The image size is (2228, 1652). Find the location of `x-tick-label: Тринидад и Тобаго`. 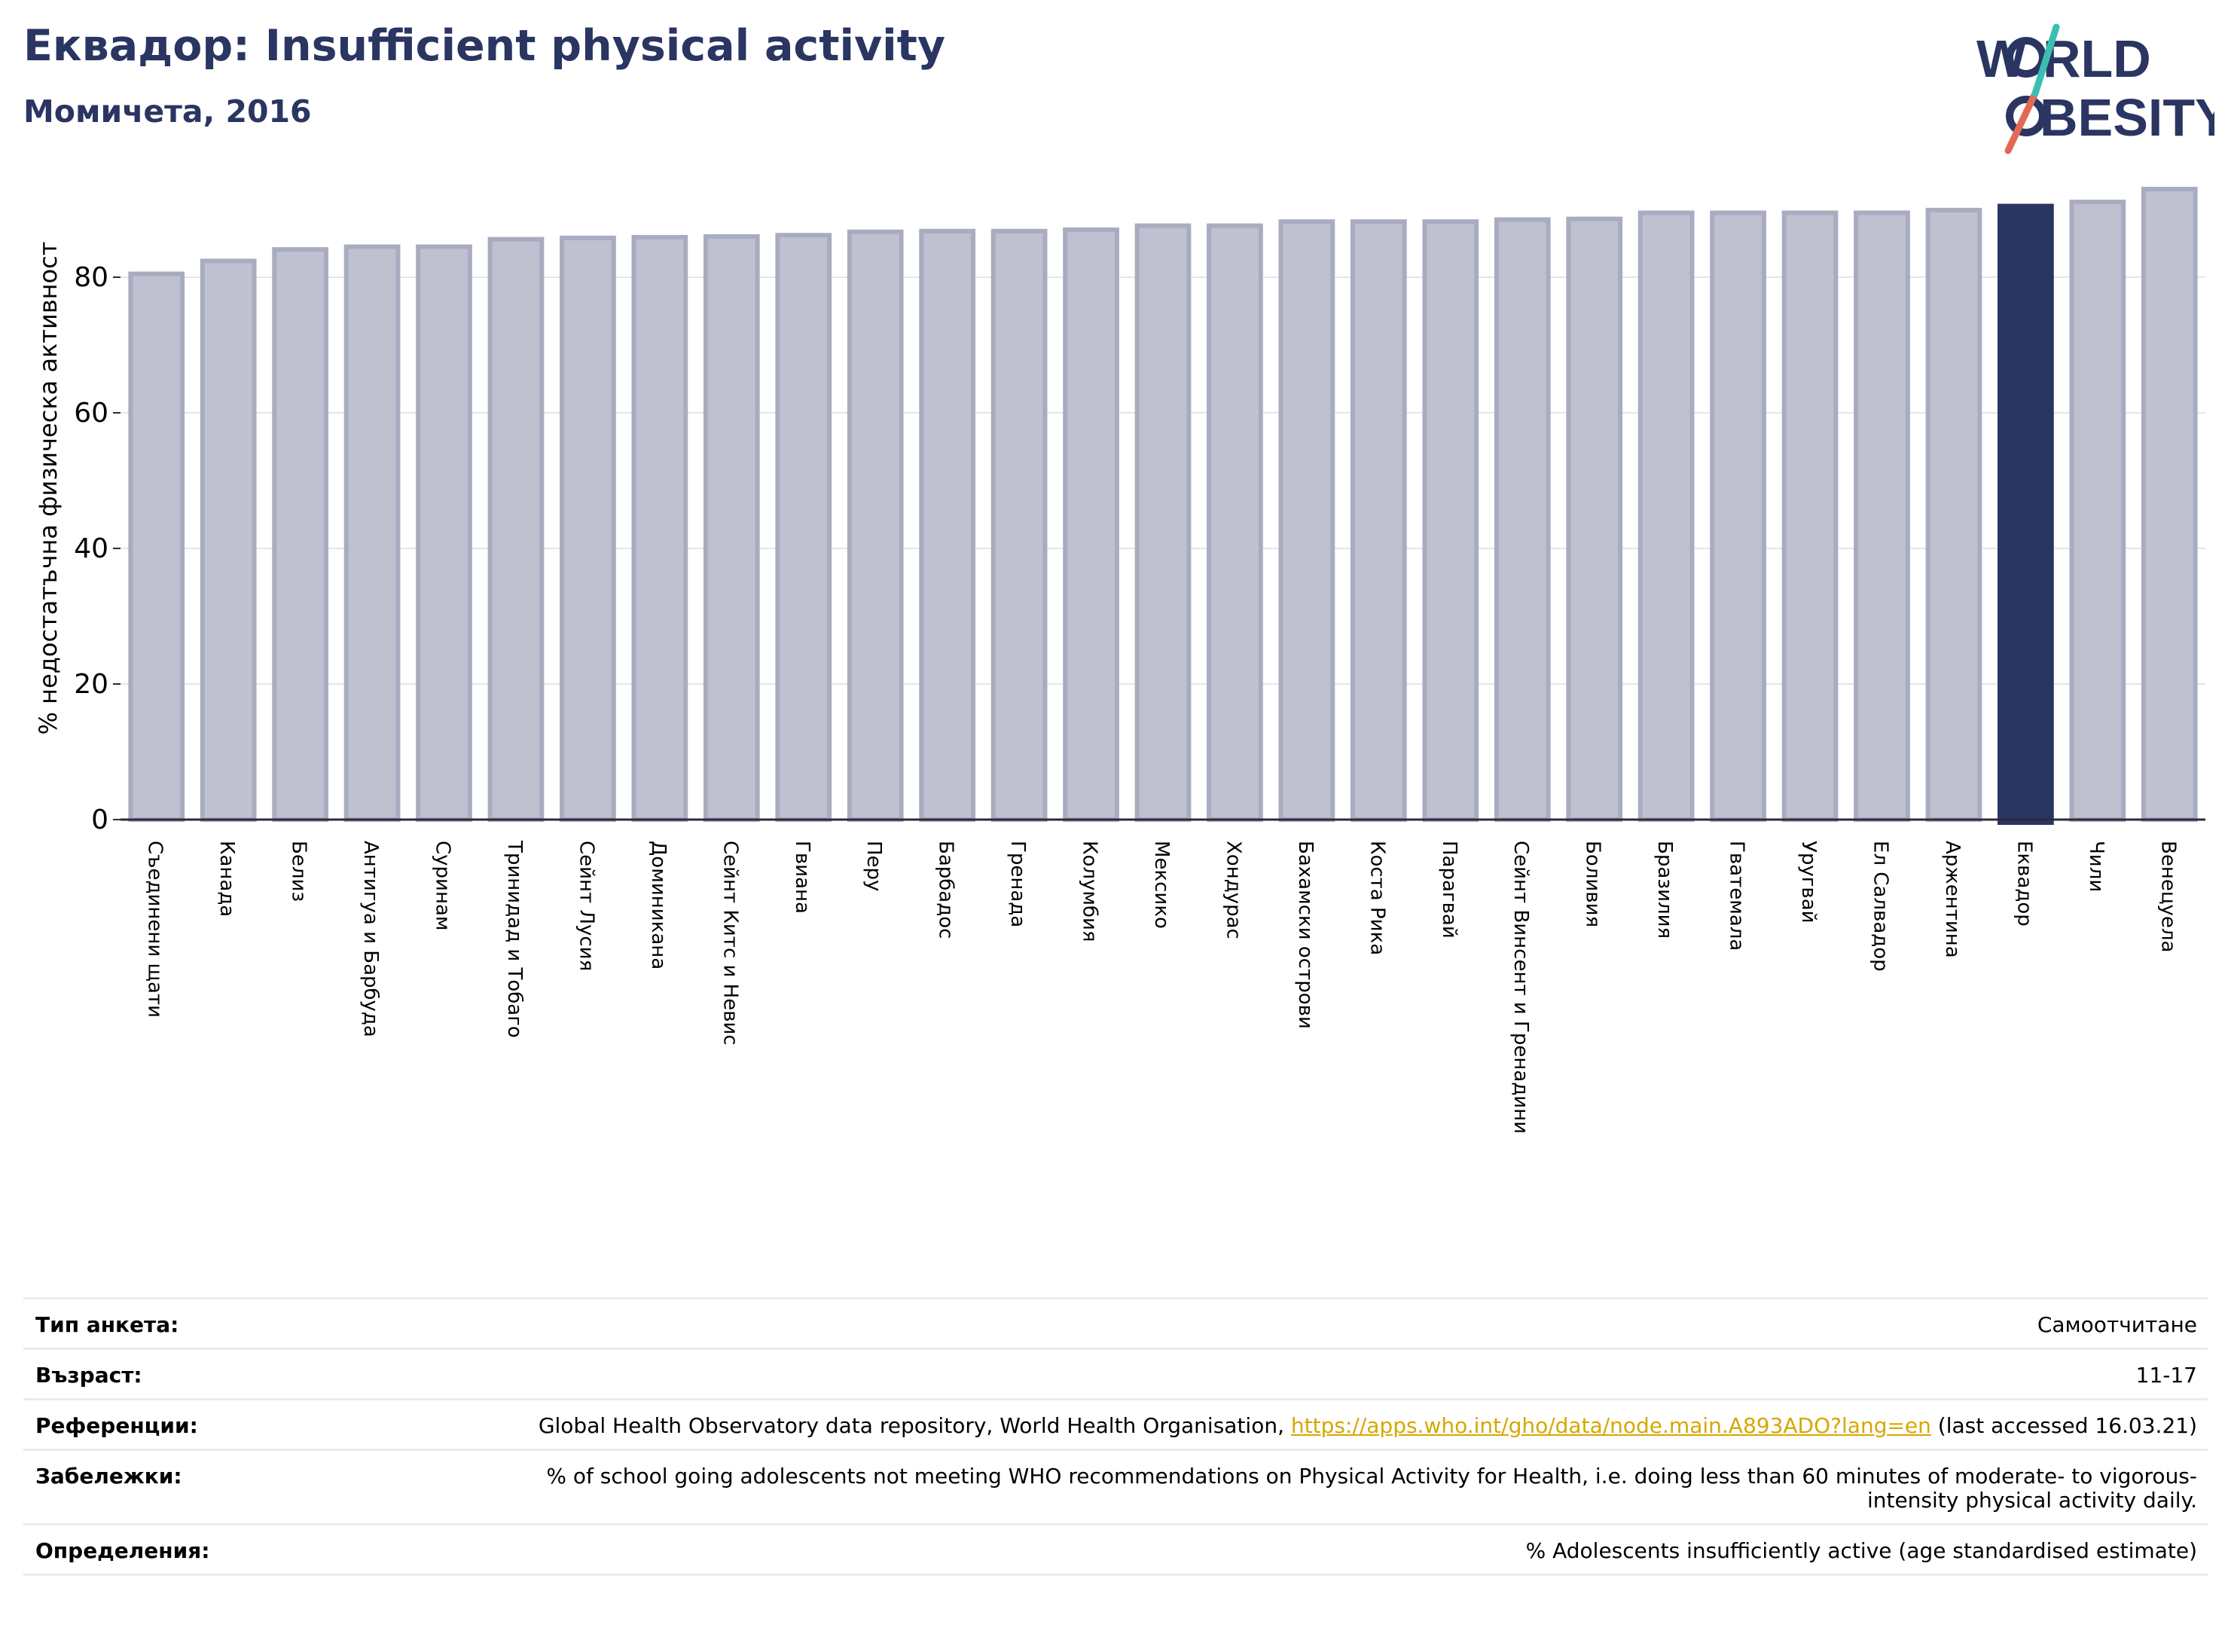

x-tick-label: Тринидад и Тобаго is located at coordinates (514, 939).